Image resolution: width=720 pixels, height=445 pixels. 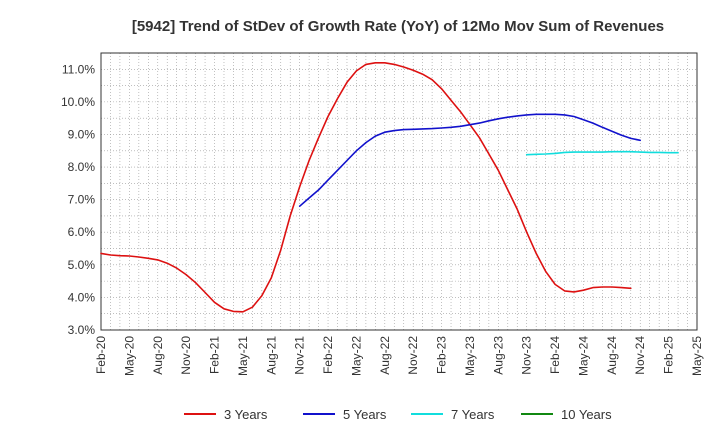 What do you see at coordinates (82, 232) in the screenshot?
I see `y-tick-label: 6.0%` at bounding box center [82, 232].